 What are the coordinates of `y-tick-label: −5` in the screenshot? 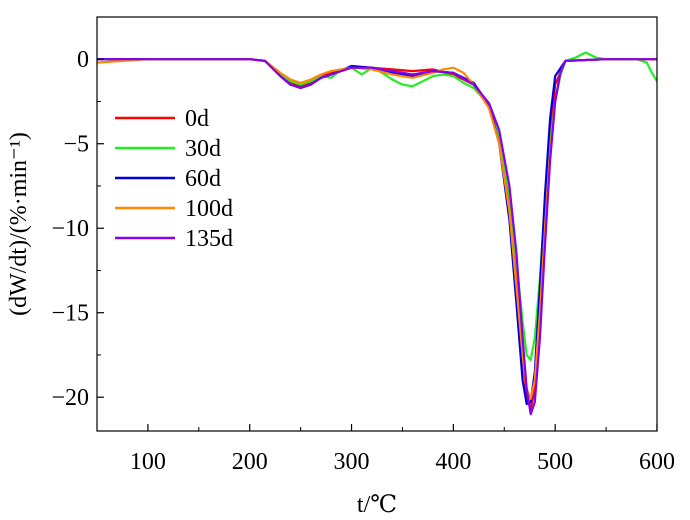 It's located at (76, 145).